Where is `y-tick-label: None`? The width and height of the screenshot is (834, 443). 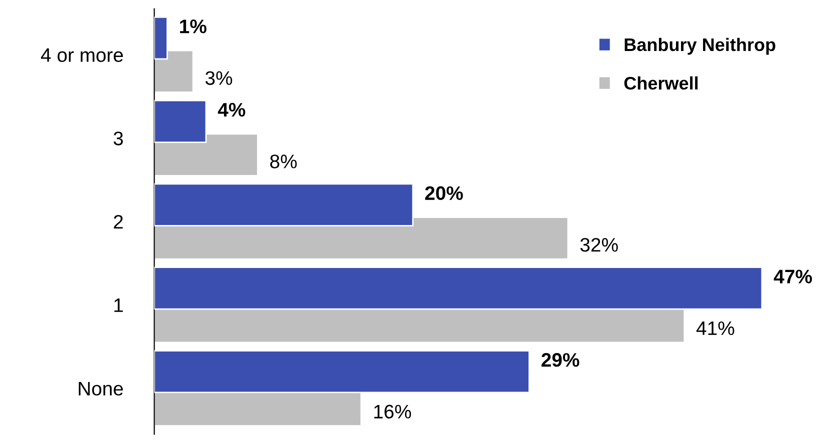 y-tick-label: None is located at coordinates (100, 389).